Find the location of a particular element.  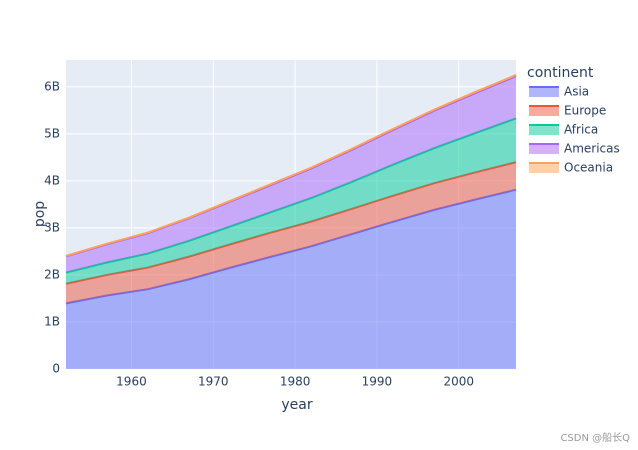

y-tick-label: 3B is located at coordinates (52, 227).